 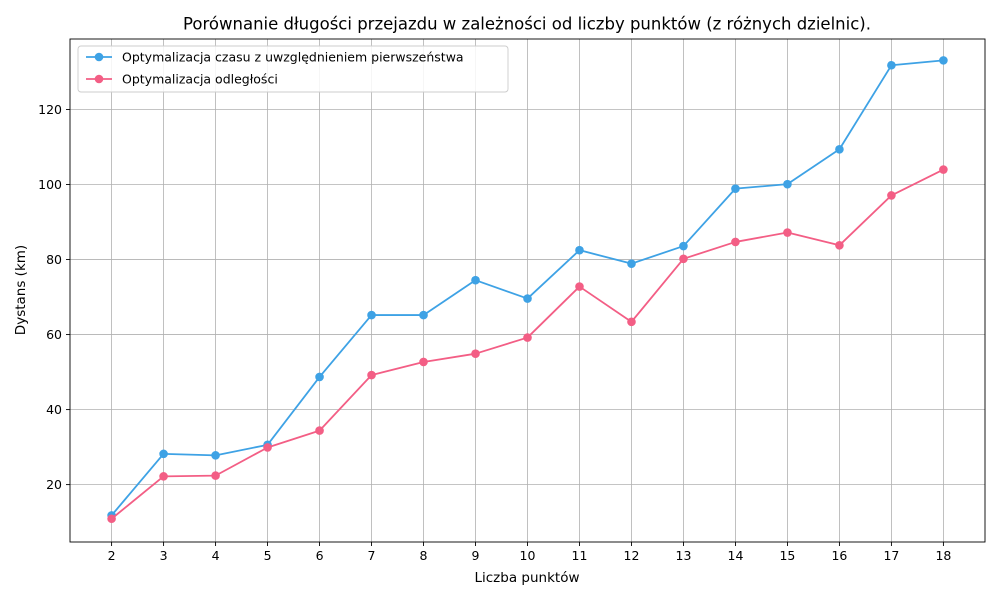 I want to click on y-axis-label: Dystans (km), so click(x=21, y=290).